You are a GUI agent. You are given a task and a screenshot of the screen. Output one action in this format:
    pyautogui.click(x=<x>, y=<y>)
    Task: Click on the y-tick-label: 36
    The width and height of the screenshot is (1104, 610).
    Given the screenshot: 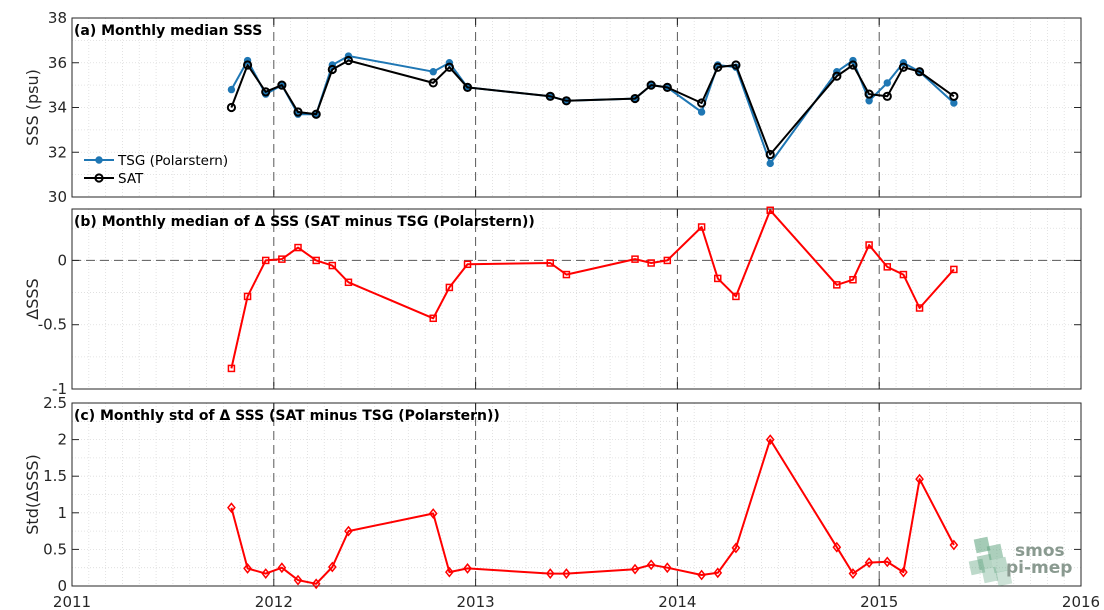 What is the action you would take?
    pyautogui.click(x=57, y=63)
    